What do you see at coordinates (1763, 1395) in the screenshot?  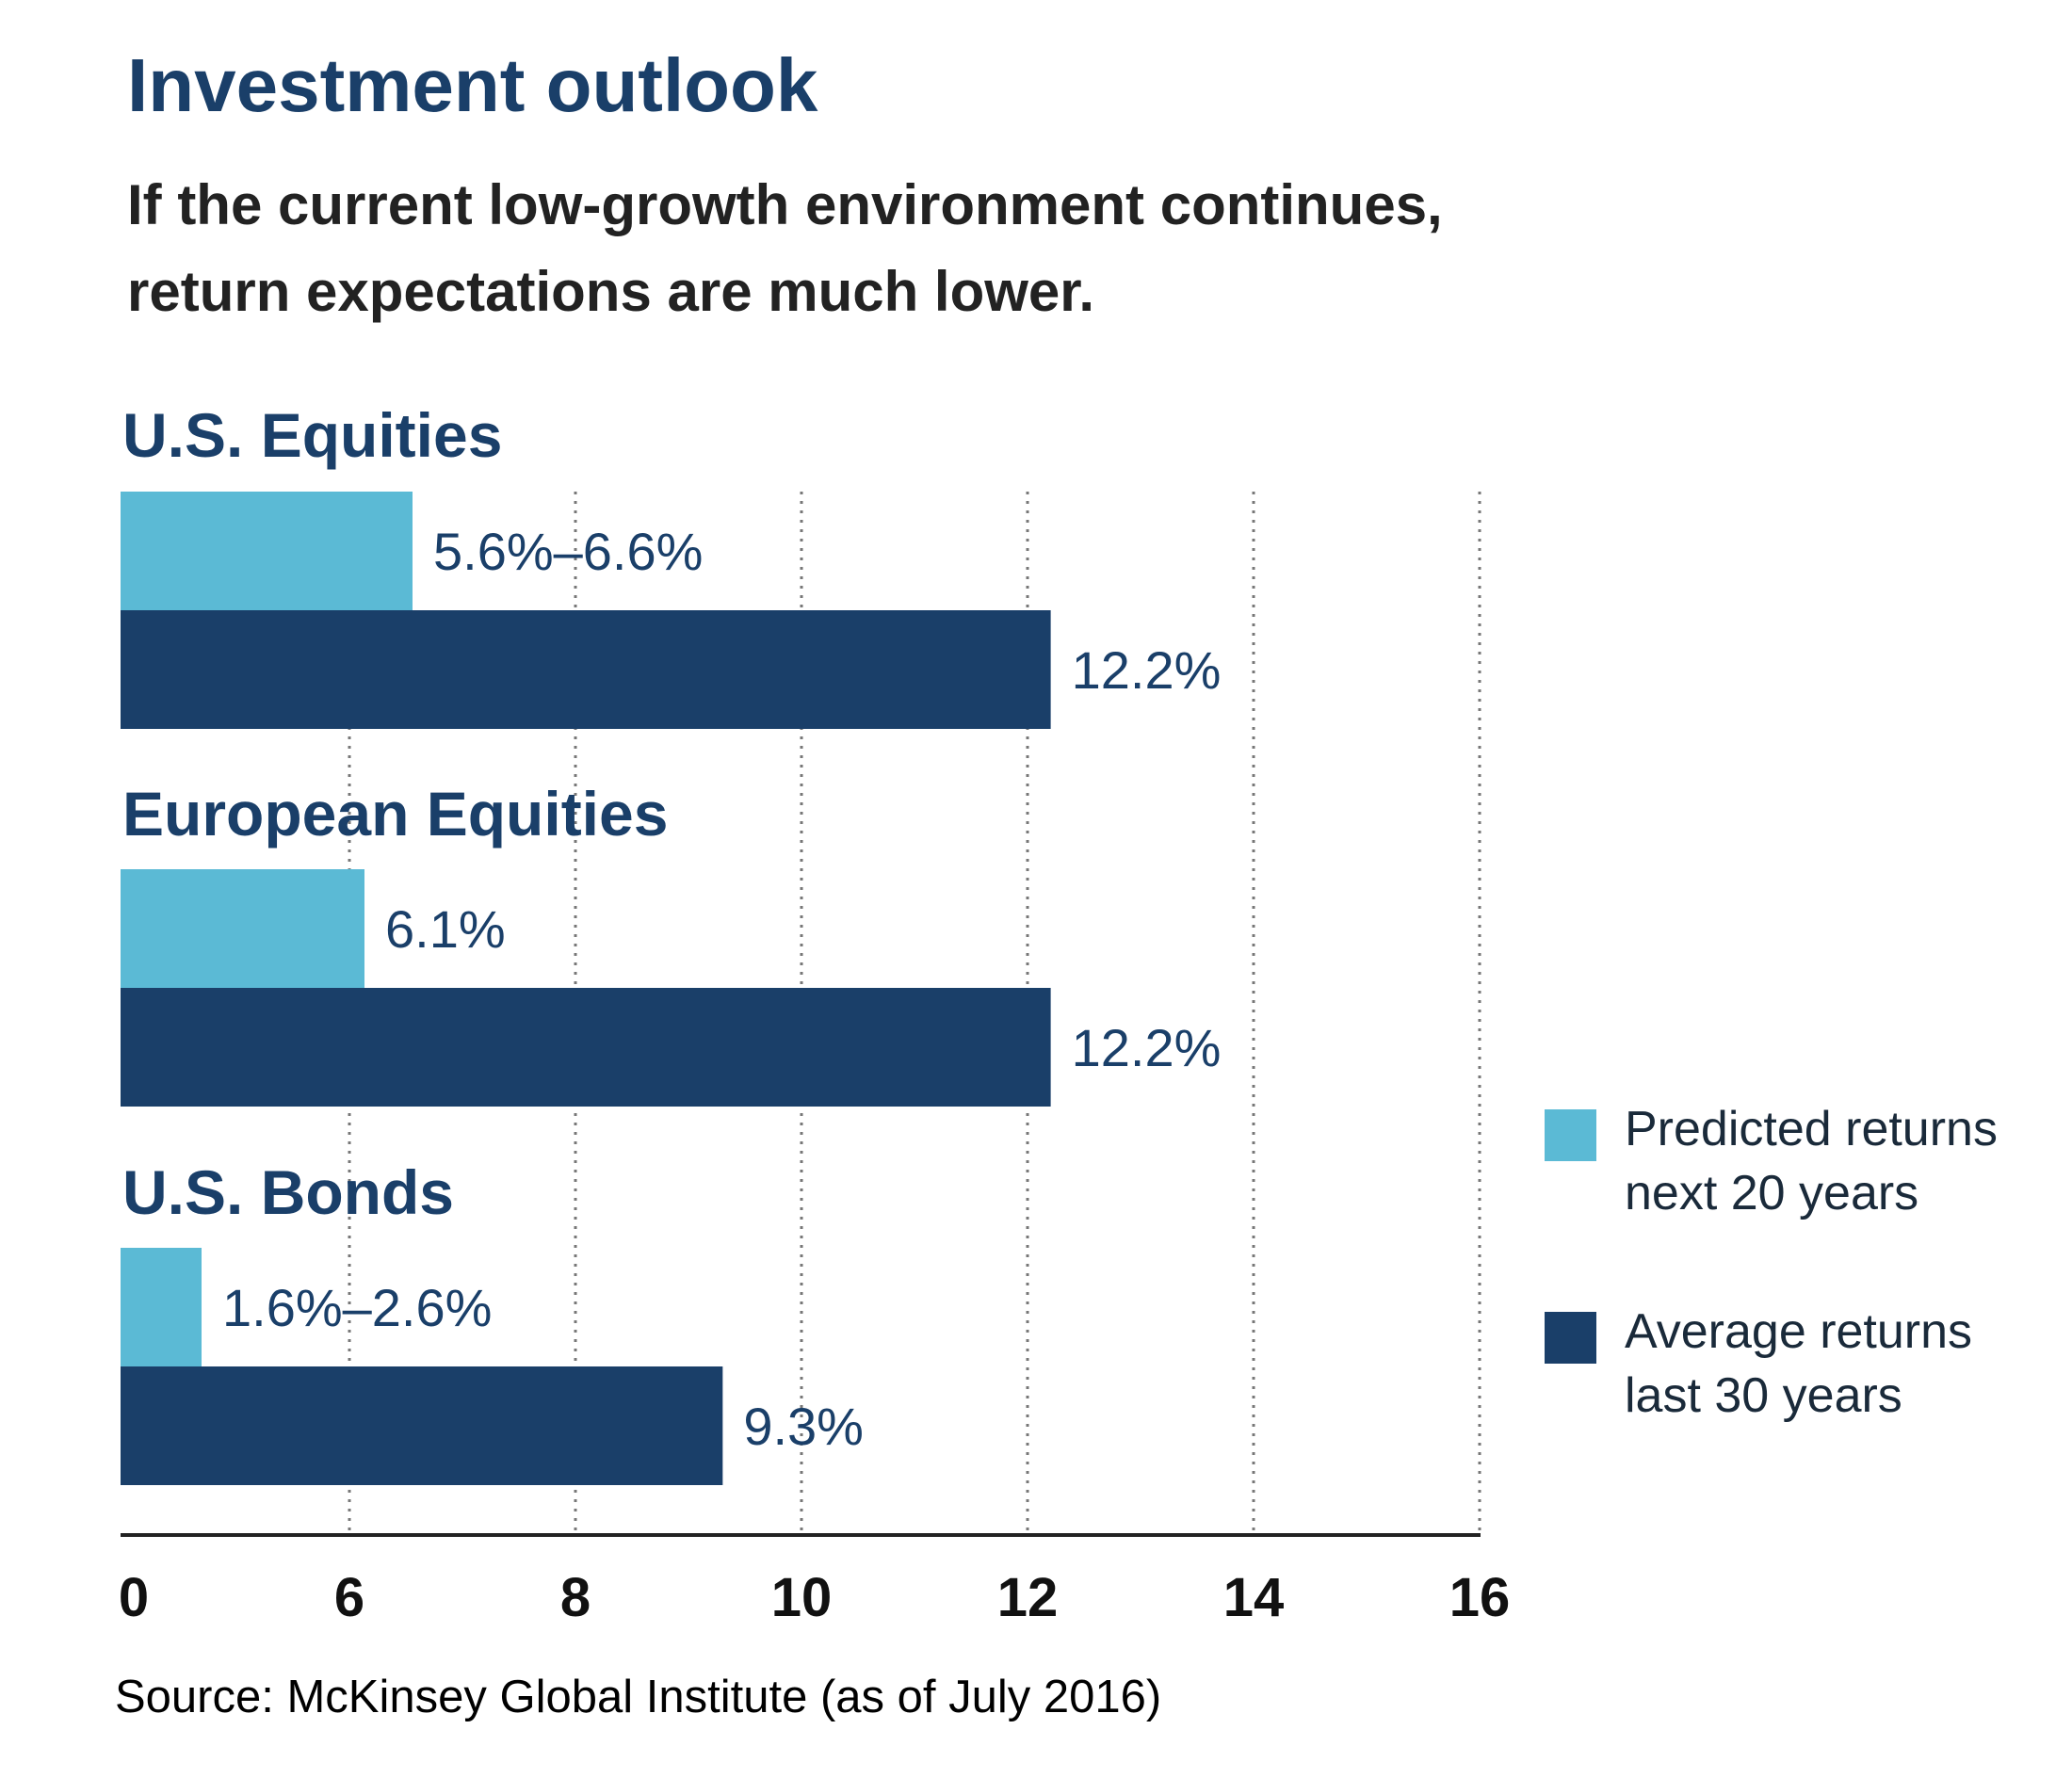 I see `legend-label: last 30 years` at bounding box center [1763, 1395].